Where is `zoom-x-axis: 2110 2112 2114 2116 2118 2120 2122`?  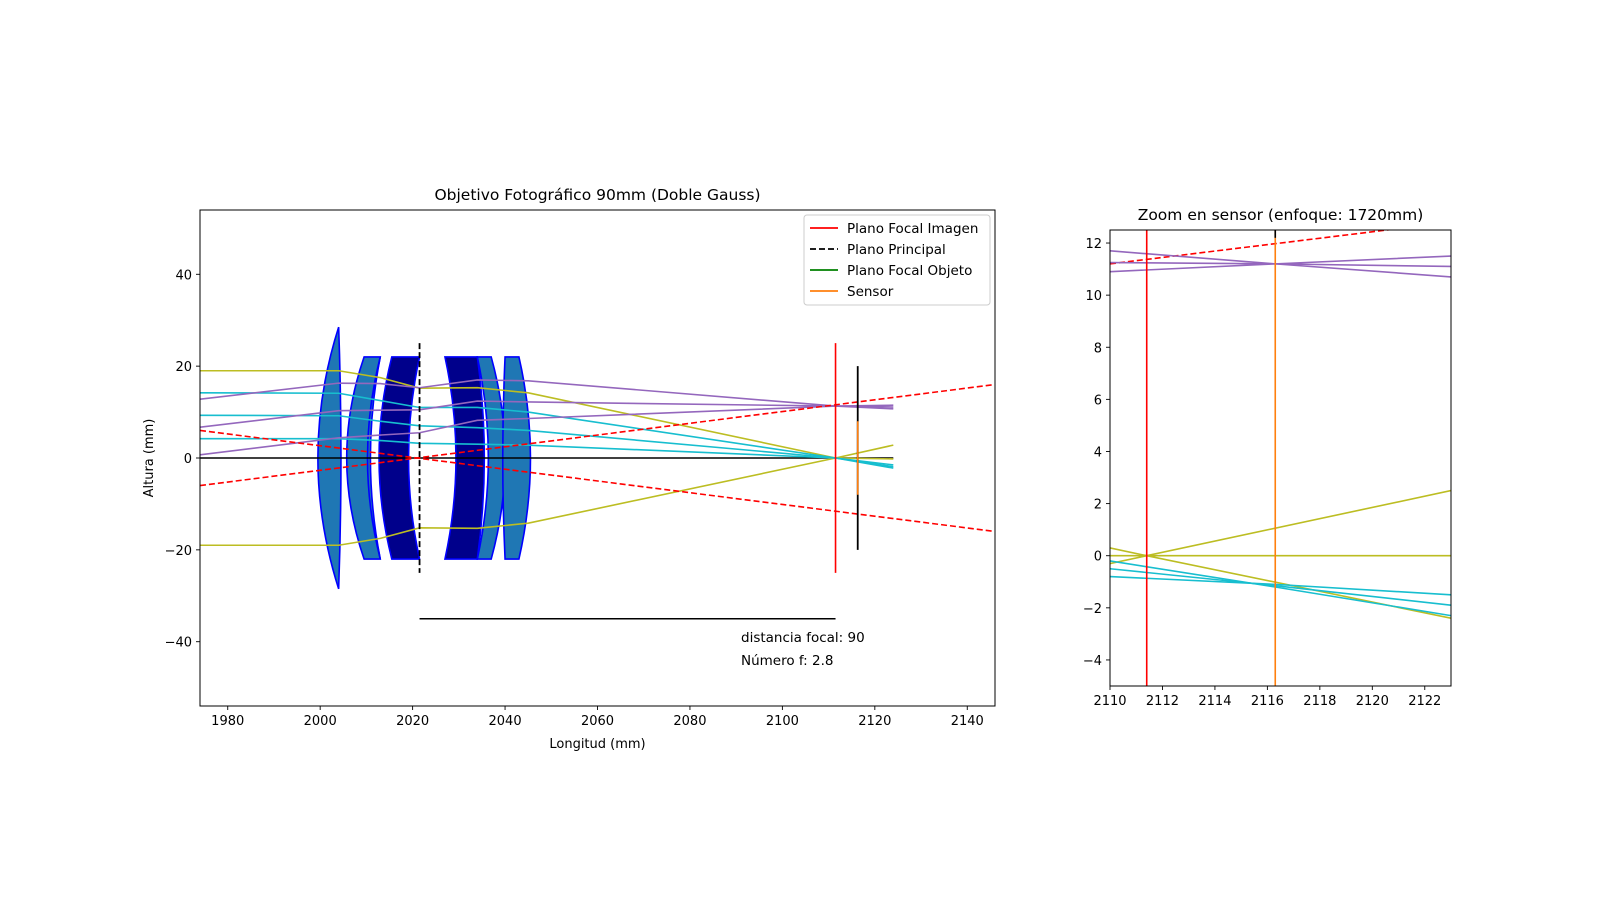 zoom-x-axis: 2110 2112 2114 2116 2118 2120 2122 is located at coordinates (1267, 697).